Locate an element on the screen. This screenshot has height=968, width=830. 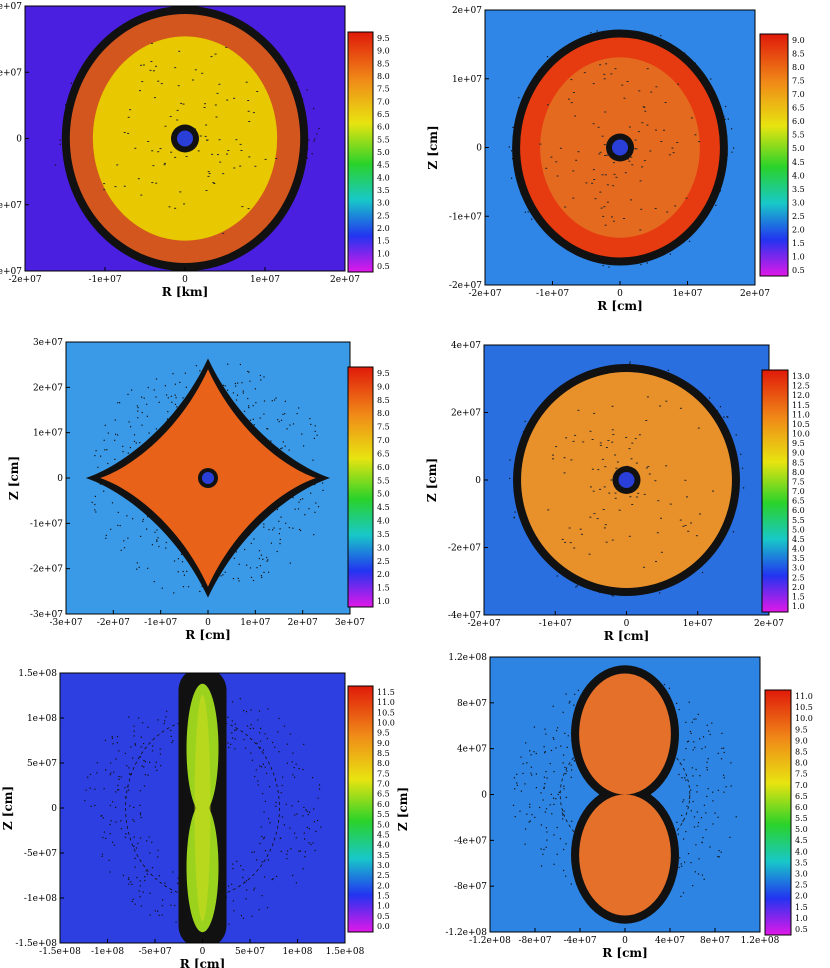
y-tick-label: -1.5e+08 is located at coordinates (36, 944).